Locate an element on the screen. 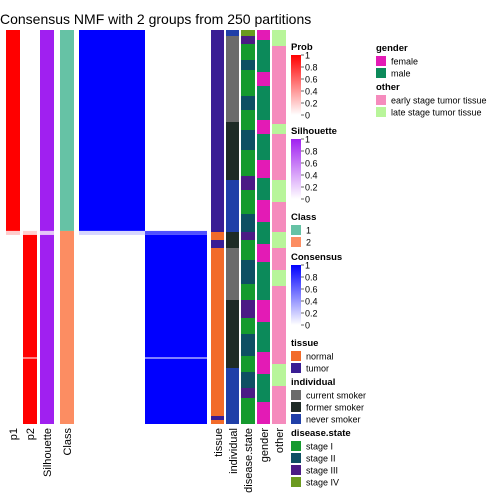 Image resolution: width=504 pixels, height=504 pixels. silhouette-legend-bar is located at coordinates (296, 169).